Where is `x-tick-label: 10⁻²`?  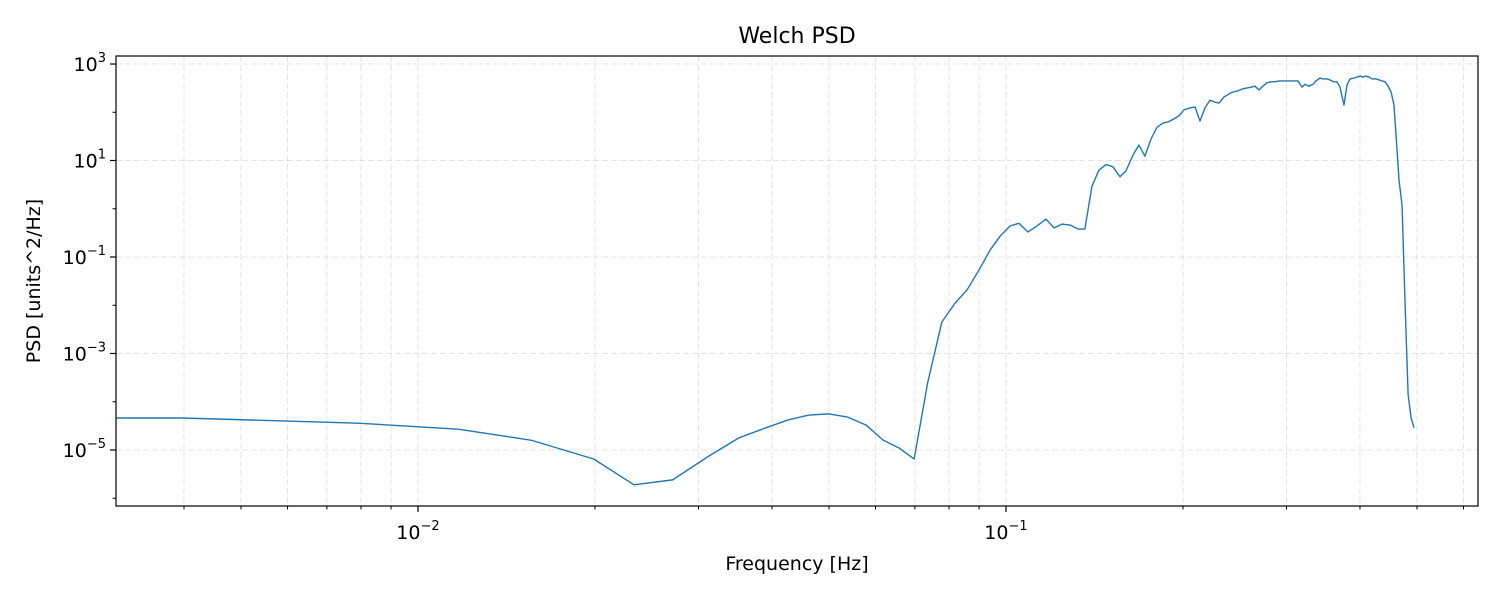
x-tick-label: 10⁻² is located at coordinates (417, 531).